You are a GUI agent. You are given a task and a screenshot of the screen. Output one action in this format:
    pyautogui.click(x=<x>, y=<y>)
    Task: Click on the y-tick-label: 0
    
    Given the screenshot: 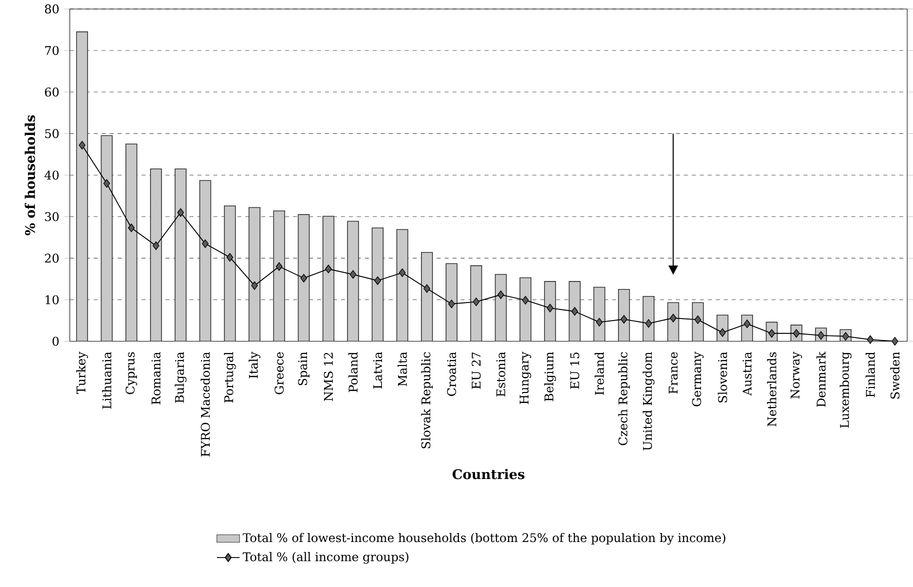 What is the action you would take?
    pyautogui.click(x=55, y=341)
    